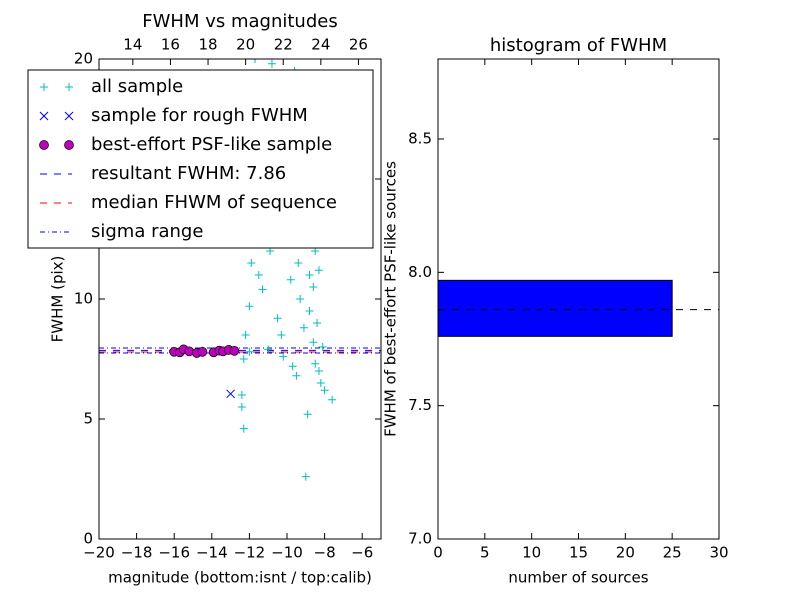  Describe the element at coordinates (287, 553) in the screenshot. I see `x-tick-label: −10` at that location.